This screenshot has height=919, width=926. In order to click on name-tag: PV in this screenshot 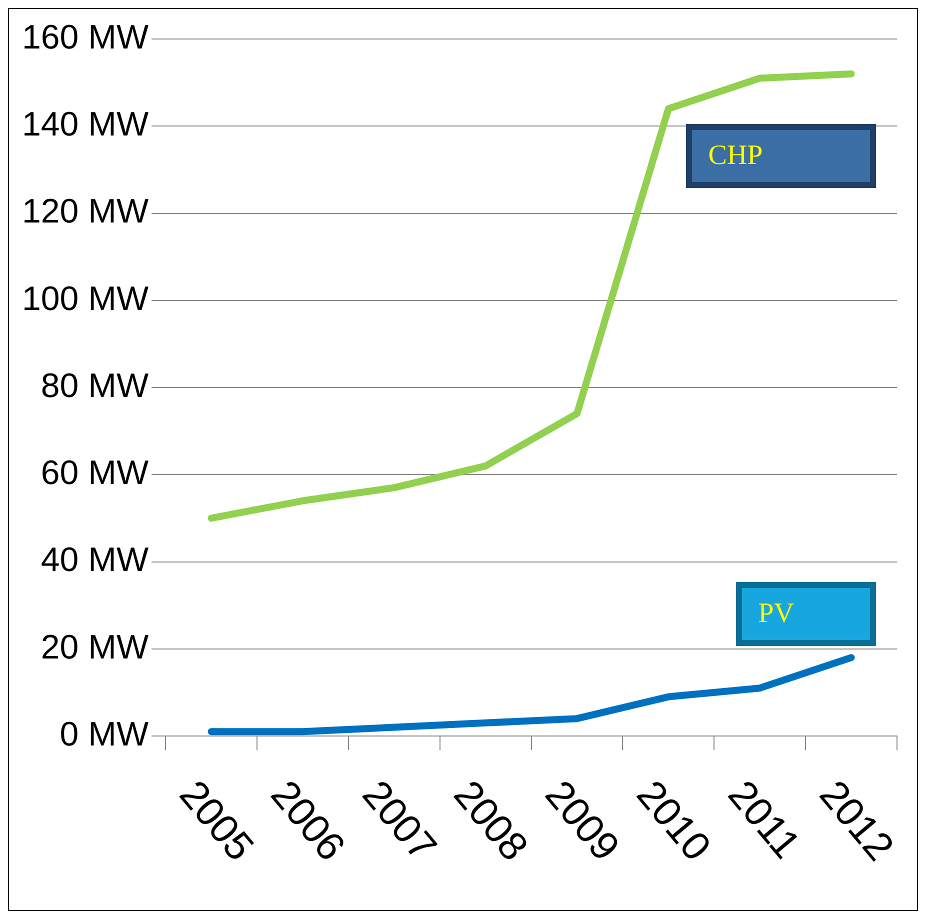, I will do `click(806, 614)`.